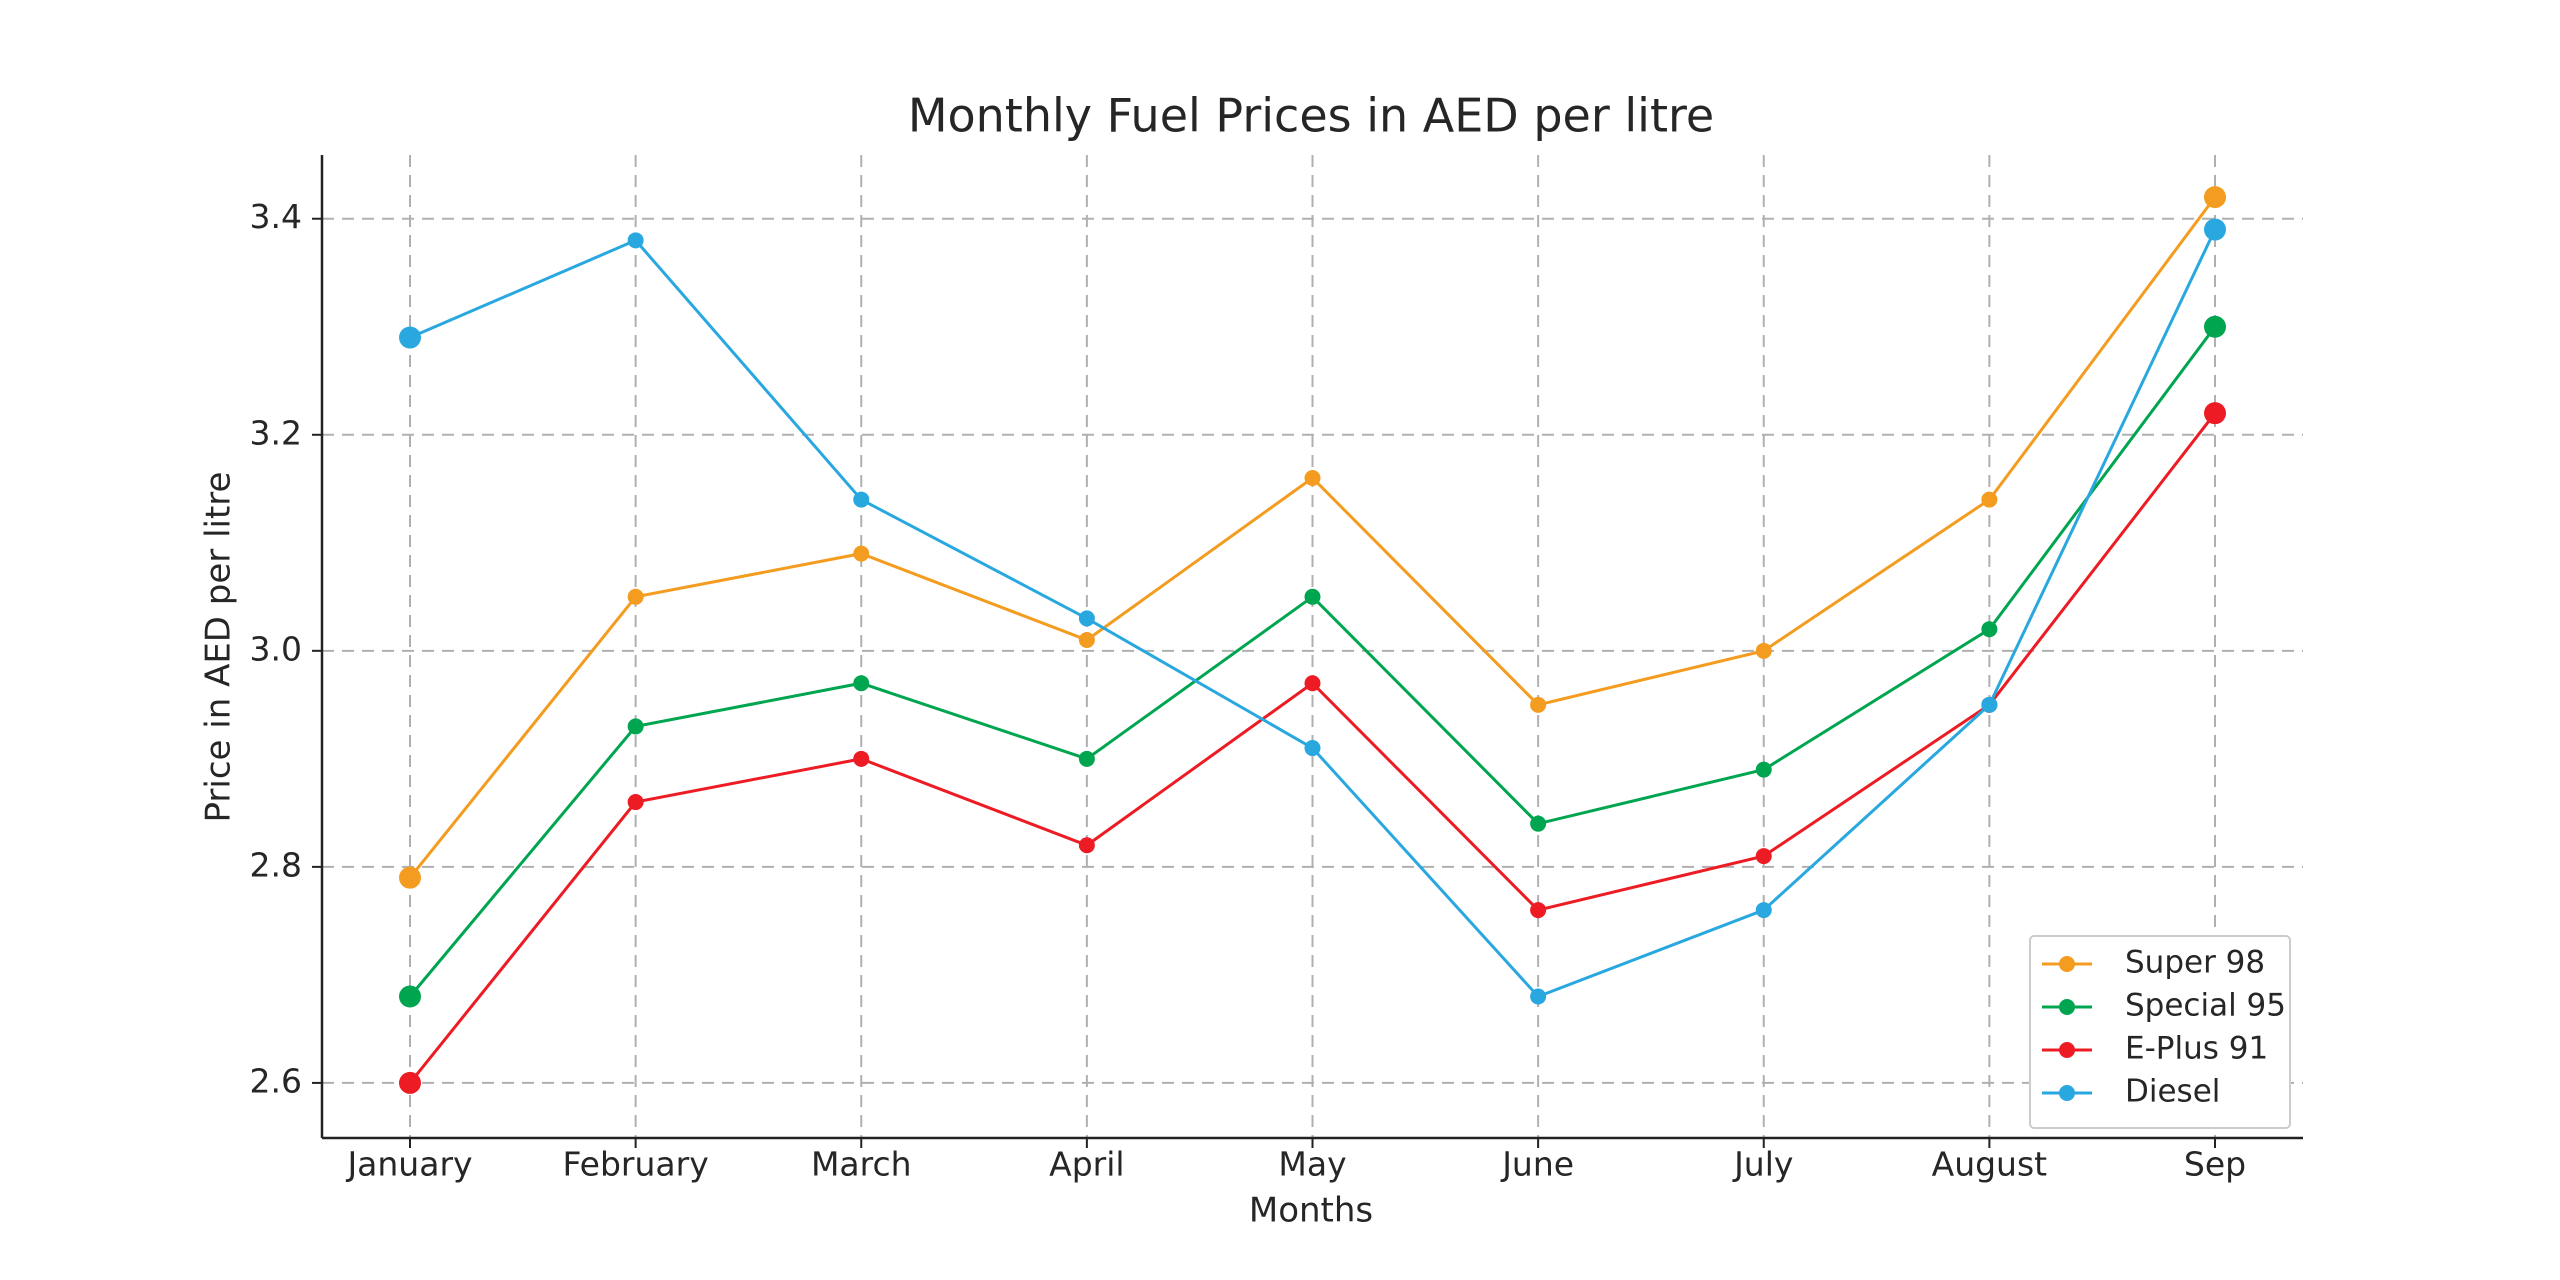 The image size is (2560, 1280). I want to click on chart-title: Monthly Fuel Prices in AED per litre, so click(1311, 116).